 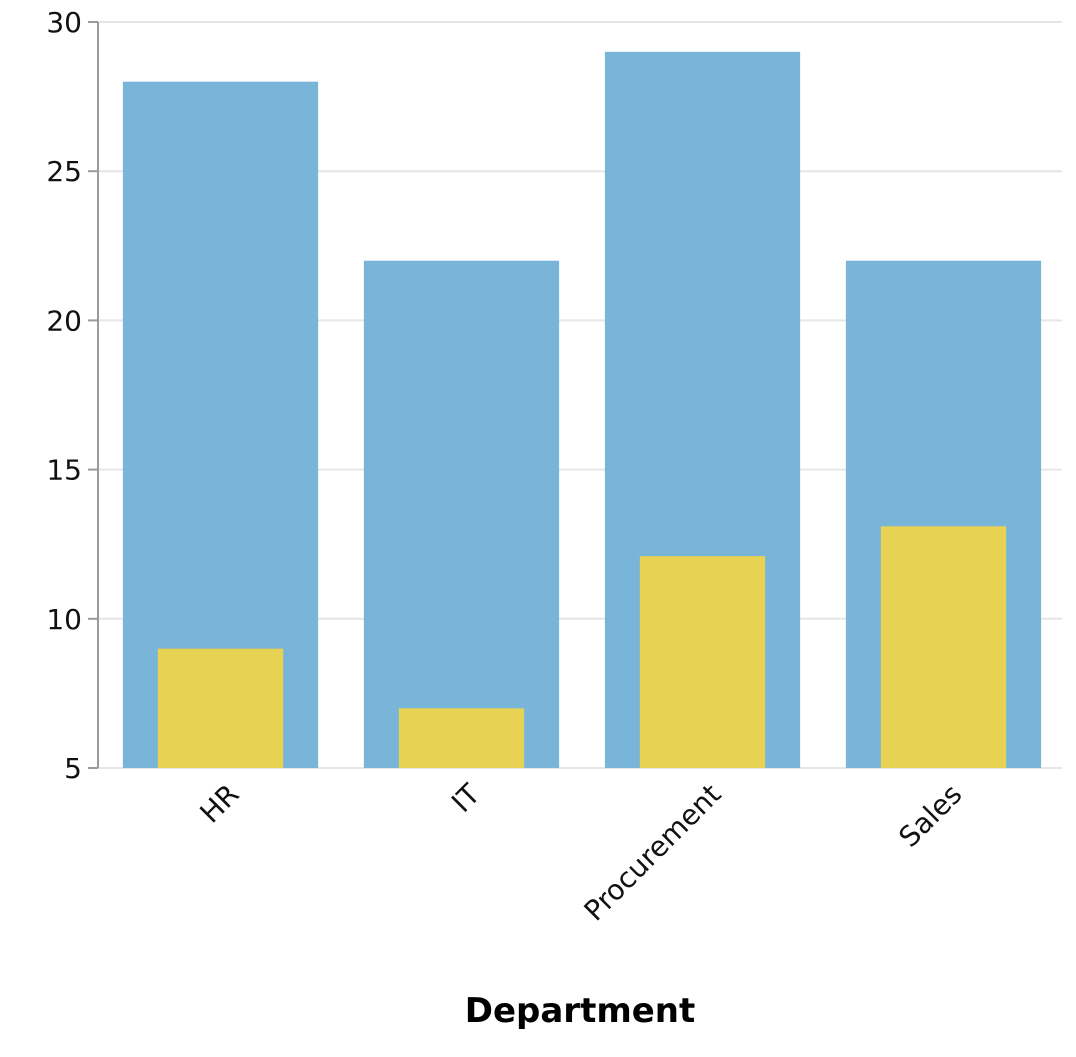 What do you see at coordinates (64, 171) in the screenshot?
I see `y-tick-label: 25` at bounding box center [64, 171].